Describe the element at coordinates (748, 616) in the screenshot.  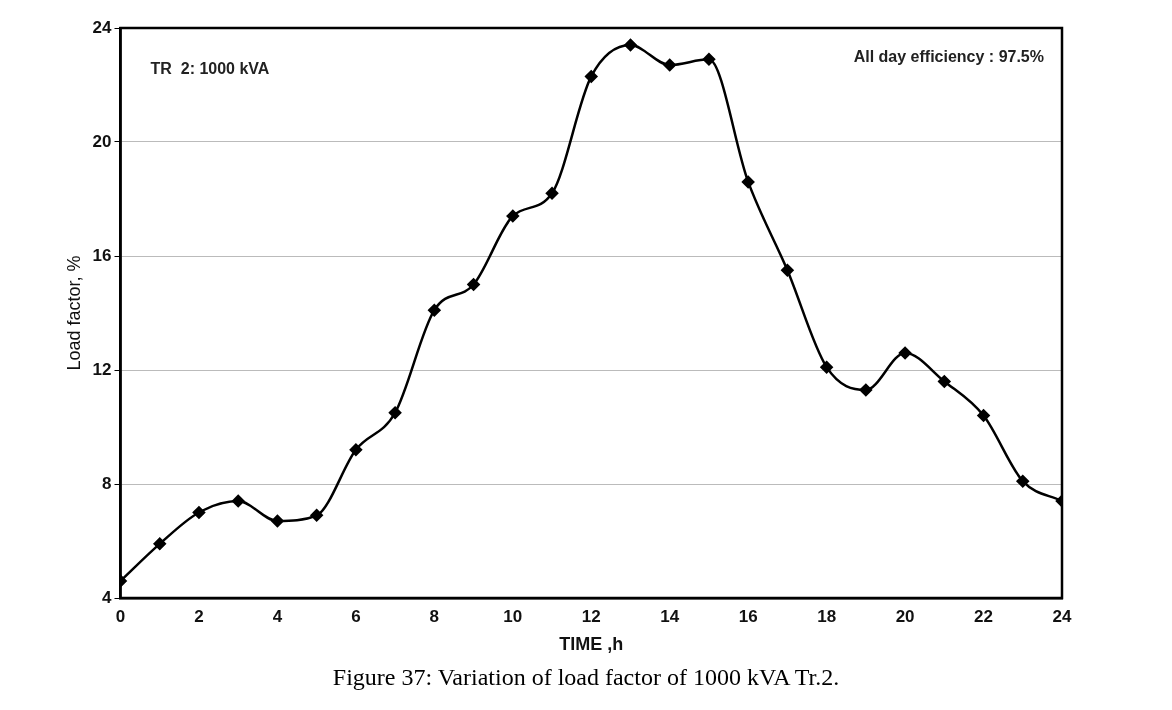
I see `x-tick-label: 16` at that location.